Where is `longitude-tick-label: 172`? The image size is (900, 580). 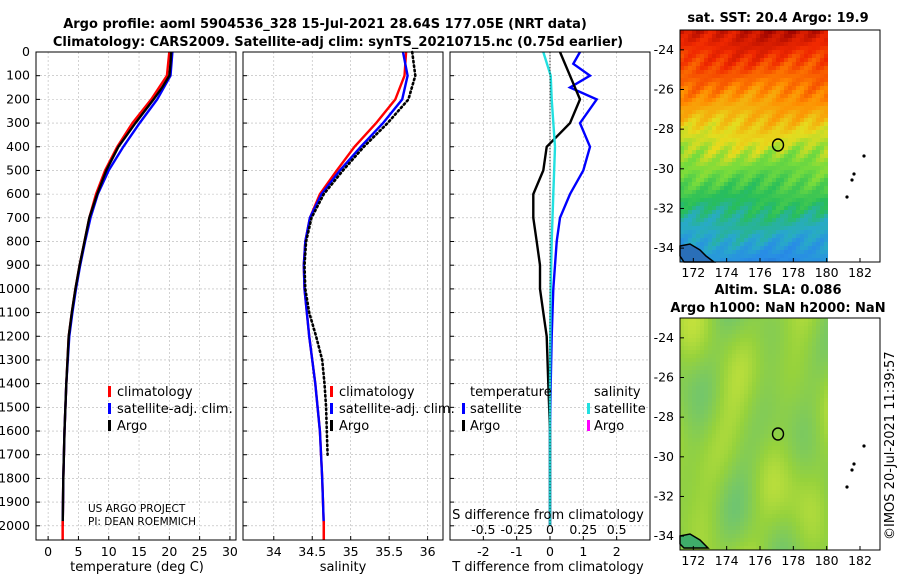 longitude-tick-label: 172 is located at coordinates (693, 560).